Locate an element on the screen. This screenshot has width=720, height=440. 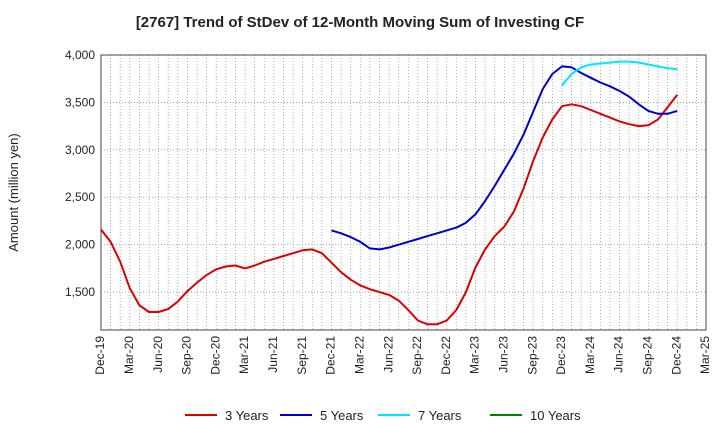
x-tick-label: Dec-23 is located at coordinates (561, 355).